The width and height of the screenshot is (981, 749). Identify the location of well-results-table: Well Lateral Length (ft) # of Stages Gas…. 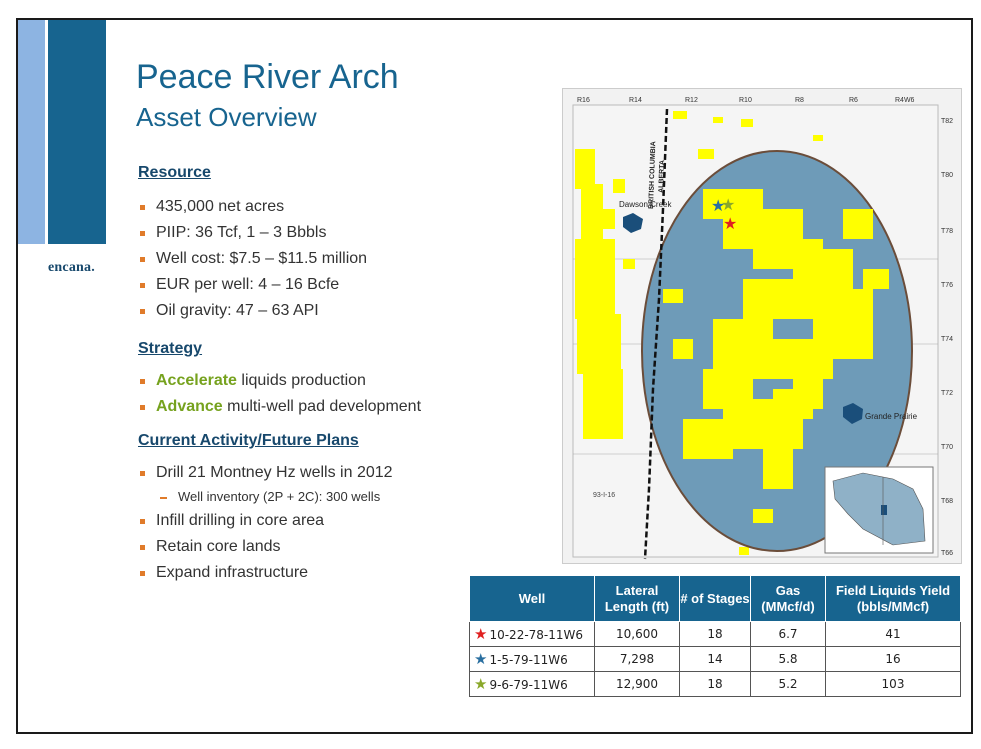
(715, 636).